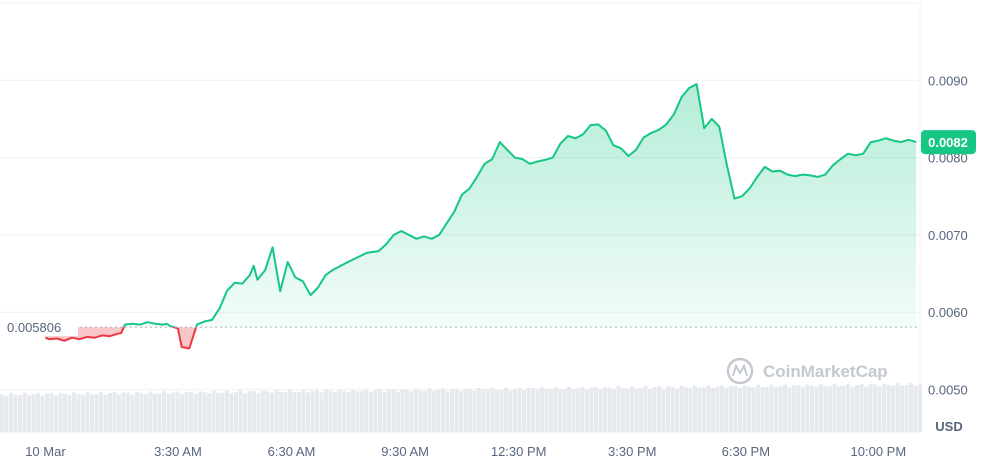 This screenshot has width=987, height=461. I want to click on currency-label: USD, so click(948, 426).